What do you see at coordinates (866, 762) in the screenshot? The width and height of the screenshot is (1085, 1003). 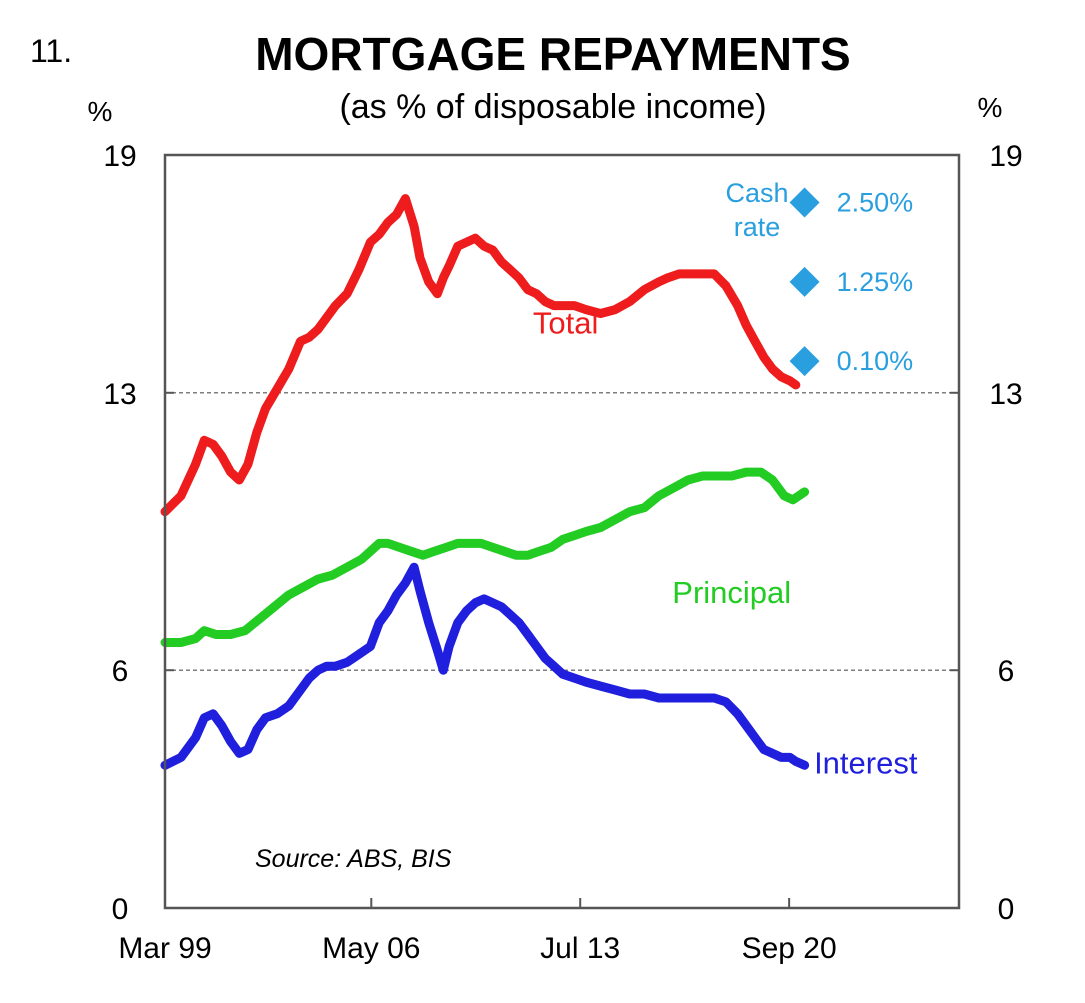 I see `series-label-interest: Interest` at bounding box center [866, 762].